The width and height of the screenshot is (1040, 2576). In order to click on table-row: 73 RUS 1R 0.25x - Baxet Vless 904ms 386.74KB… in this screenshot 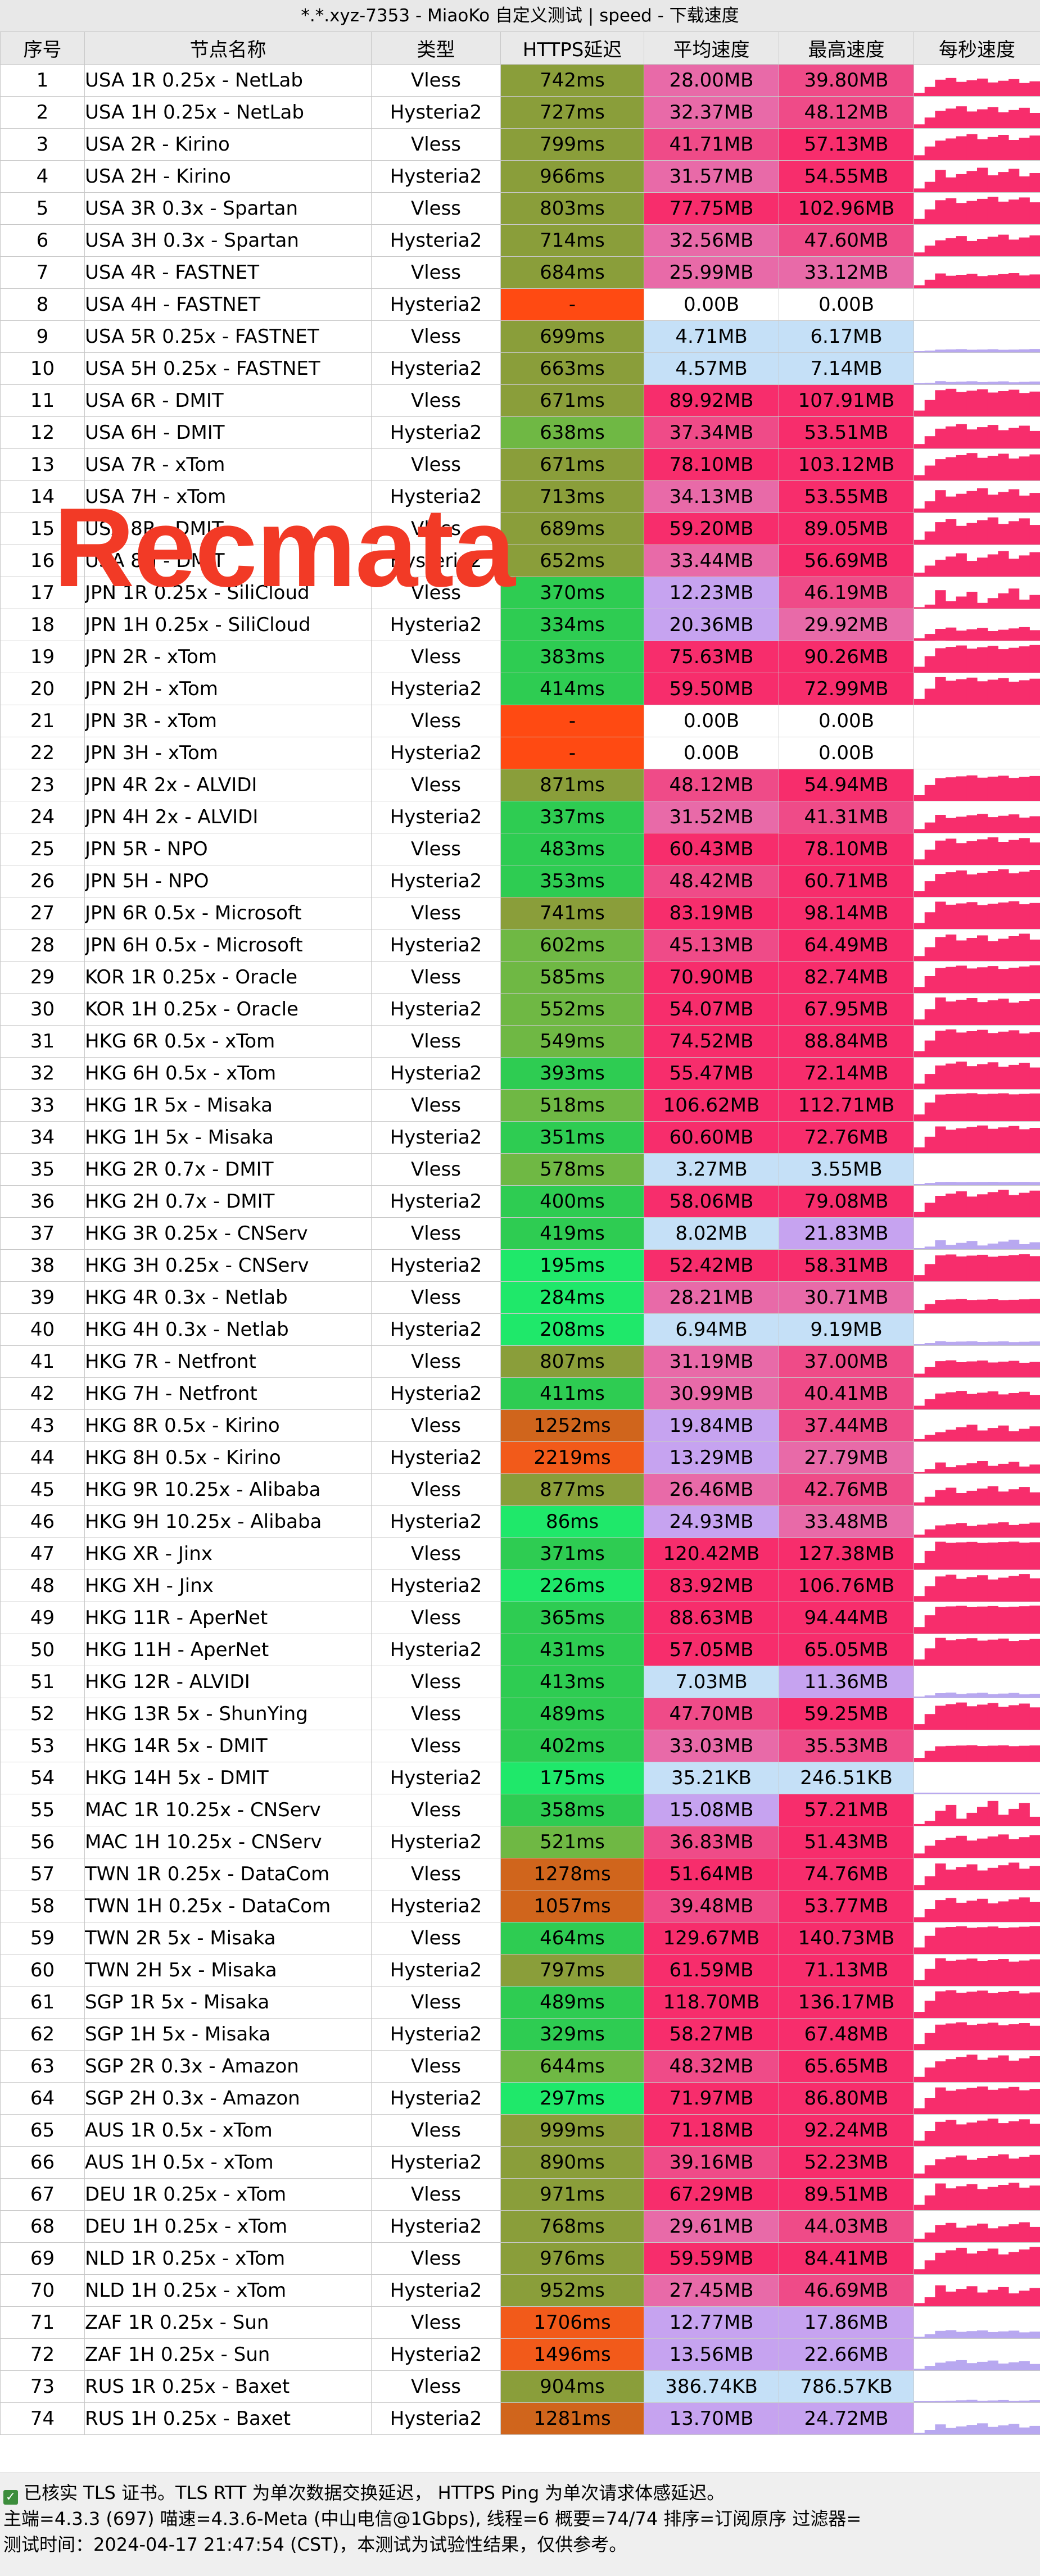, I will do `click(520, 2386)`.